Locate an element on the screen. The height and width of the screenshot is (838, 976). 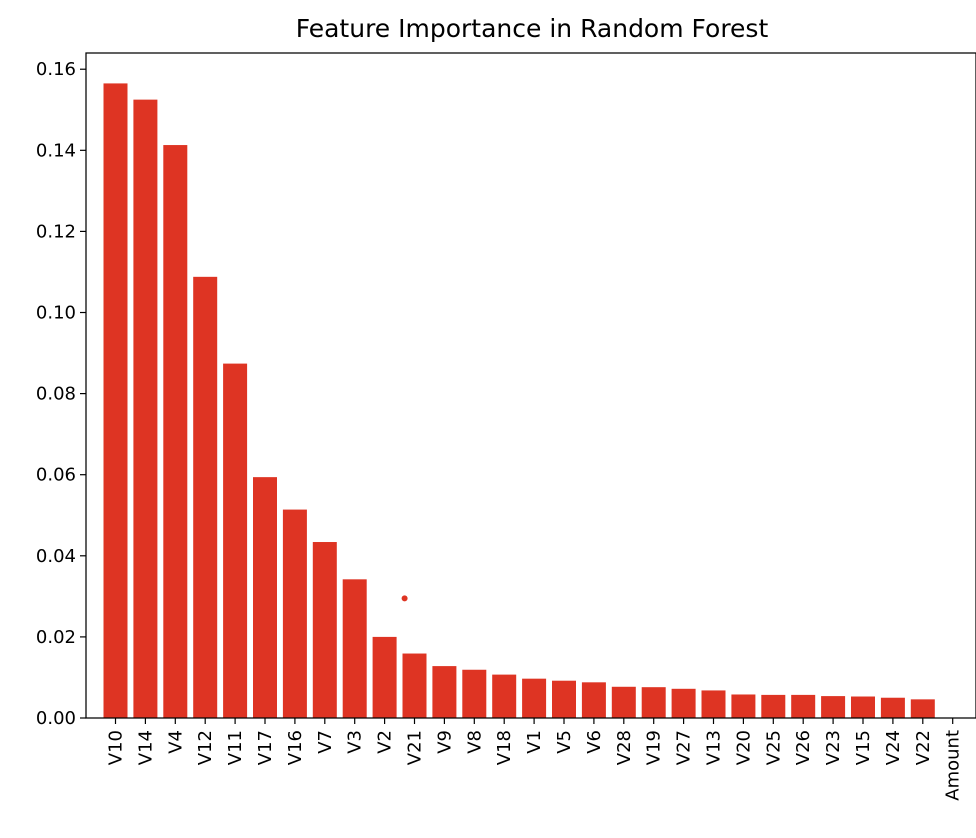
x-tick-label: V20 is located at coordinates (743, 747).